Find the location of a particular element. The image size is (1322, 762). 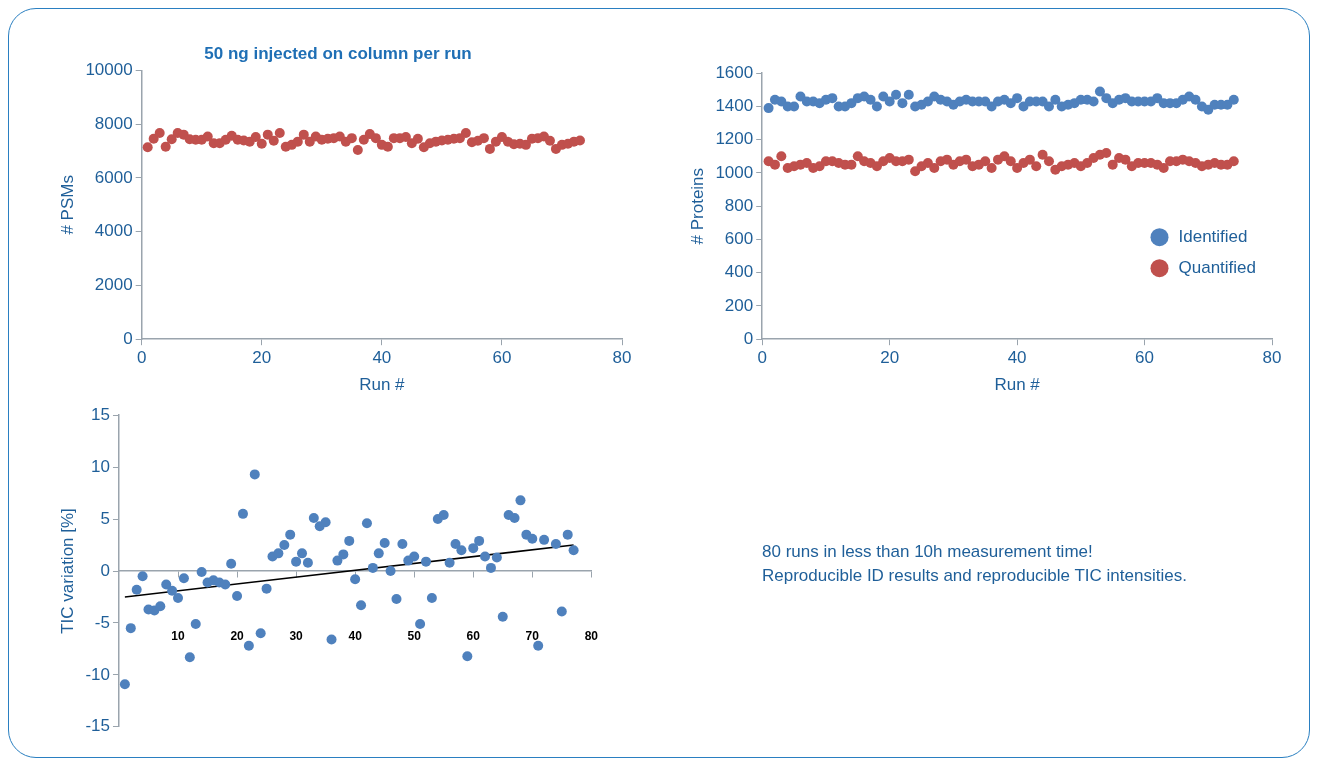

legend-label: Identified is located at coordinates (1213, 236).